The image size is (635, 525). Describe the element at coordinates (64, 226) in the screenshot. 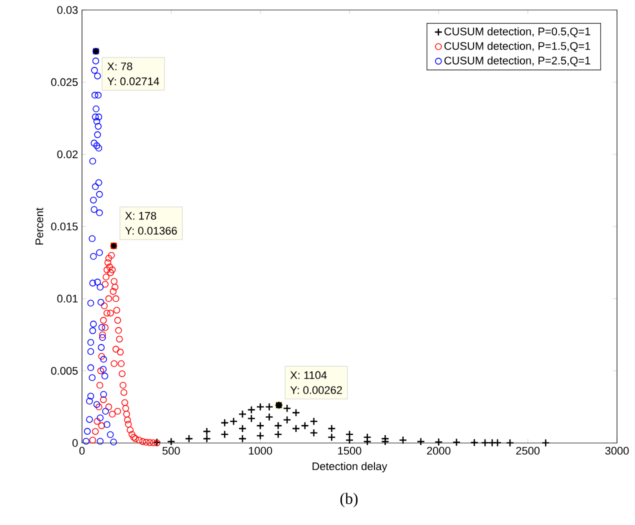

I see `y-tick-label: 0.015` at that location.